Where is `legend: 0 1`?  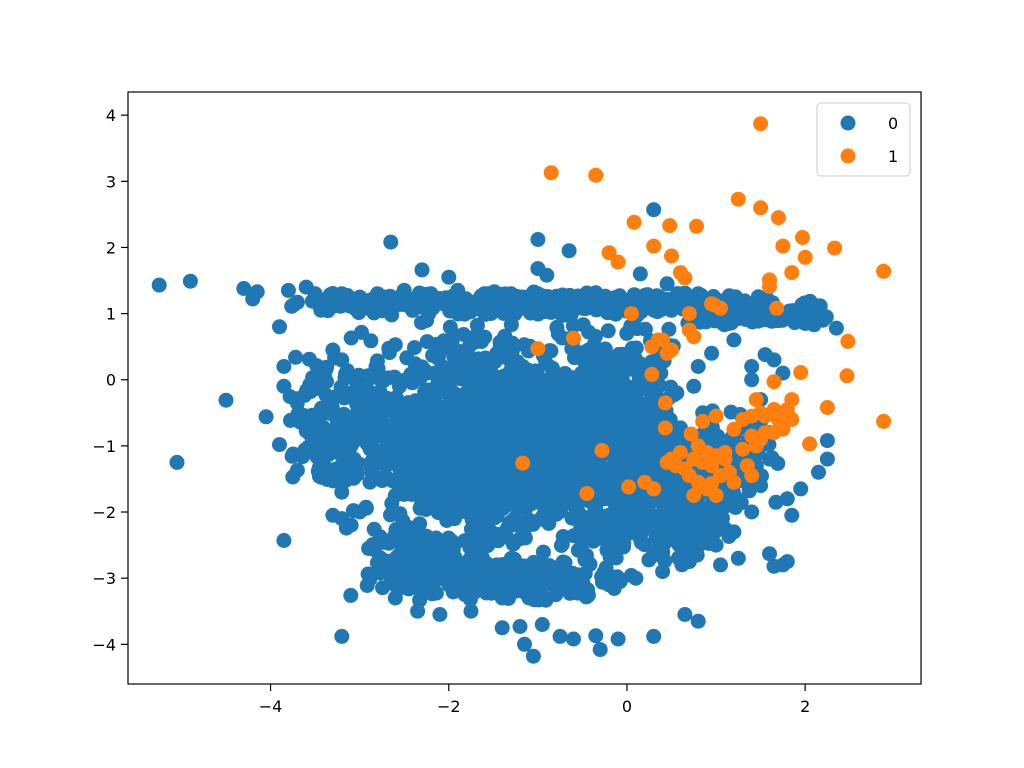 legend: 0 1 is located at coordinates (863, 139).